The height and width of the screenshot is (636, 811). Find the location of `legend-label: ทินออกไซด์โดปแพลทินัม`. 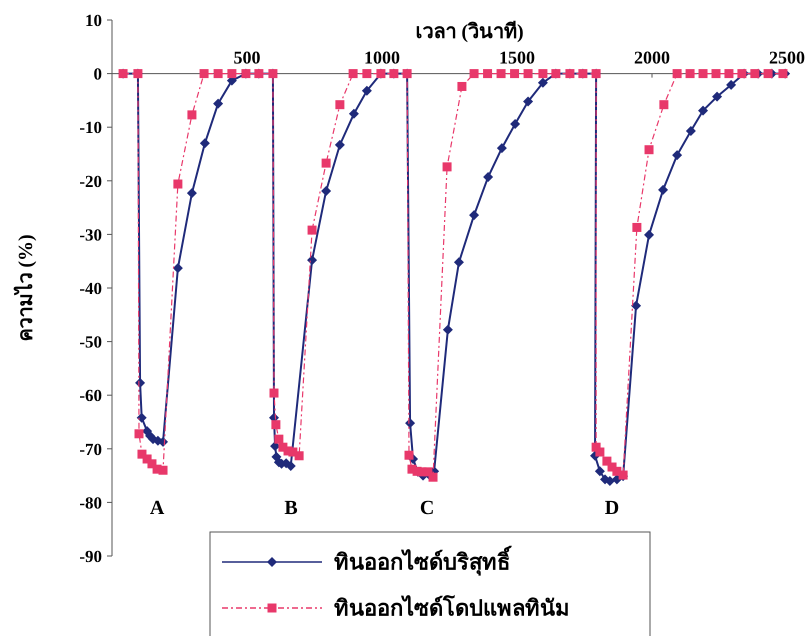

legend-label: ทินออกไซด์โดปแพลทินัม is located at coordinates (452, 607).